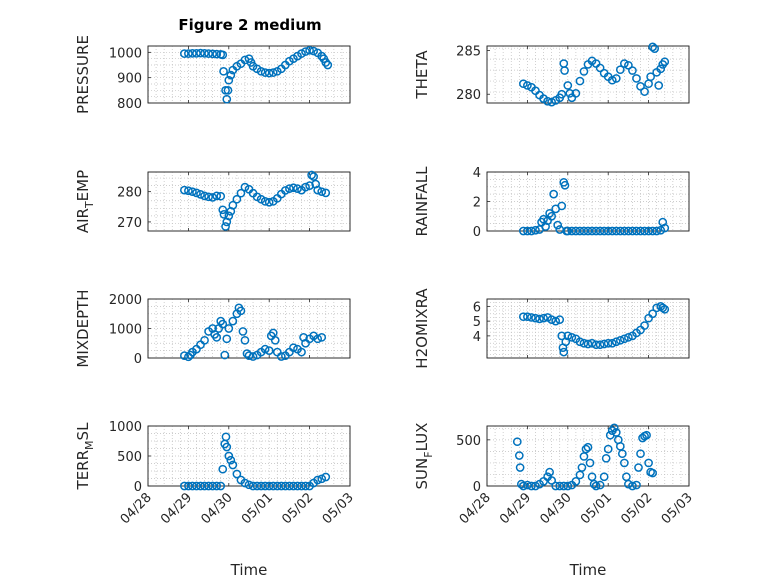 The height and width of the screenshot is (583, 778). What do you see at coordinates (297, 508) in the screenshot?
I see `x-tick-label: 05/02` at bounding box center [297, 508].